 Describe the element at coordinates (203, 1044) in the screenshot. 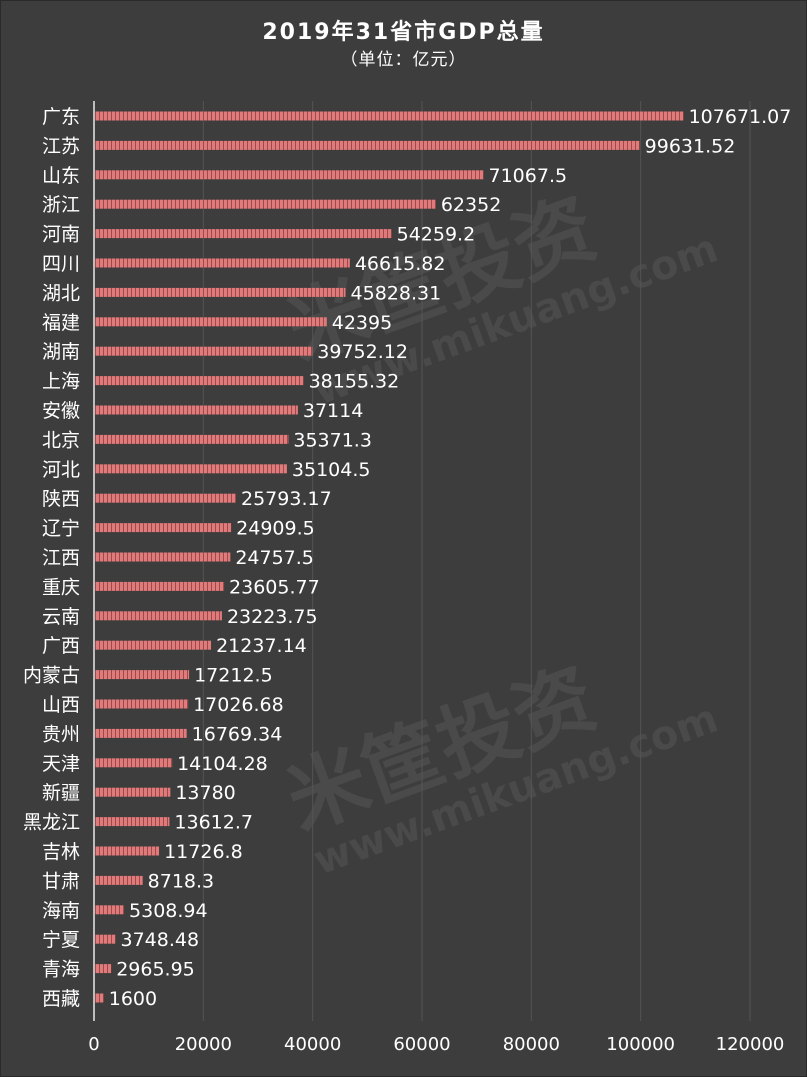

I see `x-tick-label: 20000` at that location.